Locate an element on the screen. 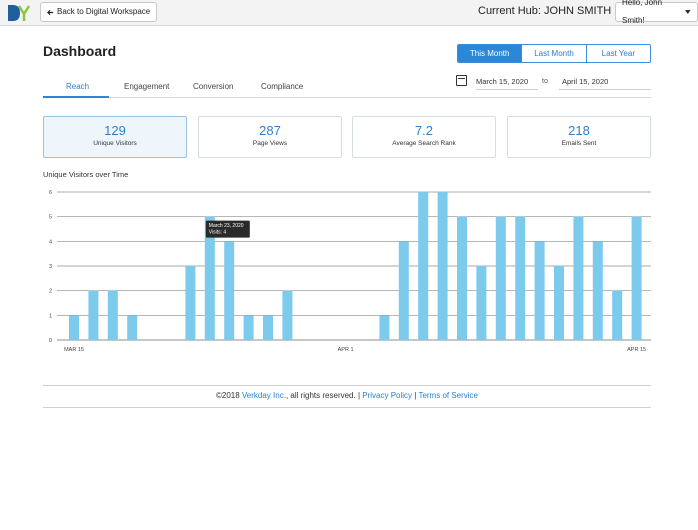 The image size is (698, 530). rights-text: , all rights reserved. | is located at coordinates (324, 395).